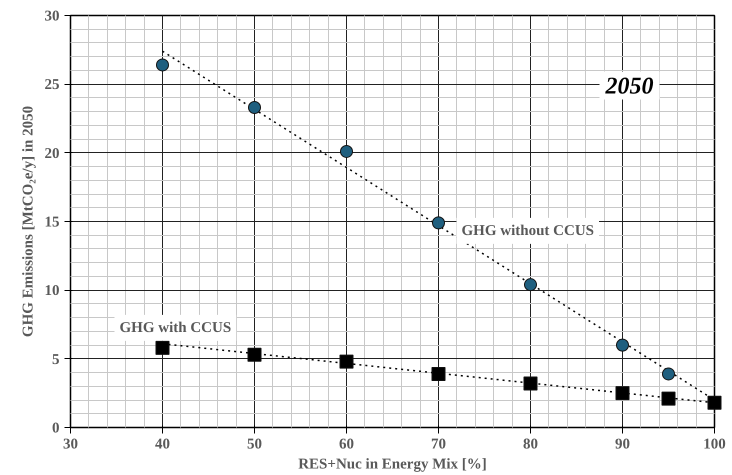 Image resolution: width=732 pixels, height=475 pixels. What do you see at coordinates (176, 328) in the screenshot?
I see `series-label: GHG with CCUS` at bounding box center [176, 328].